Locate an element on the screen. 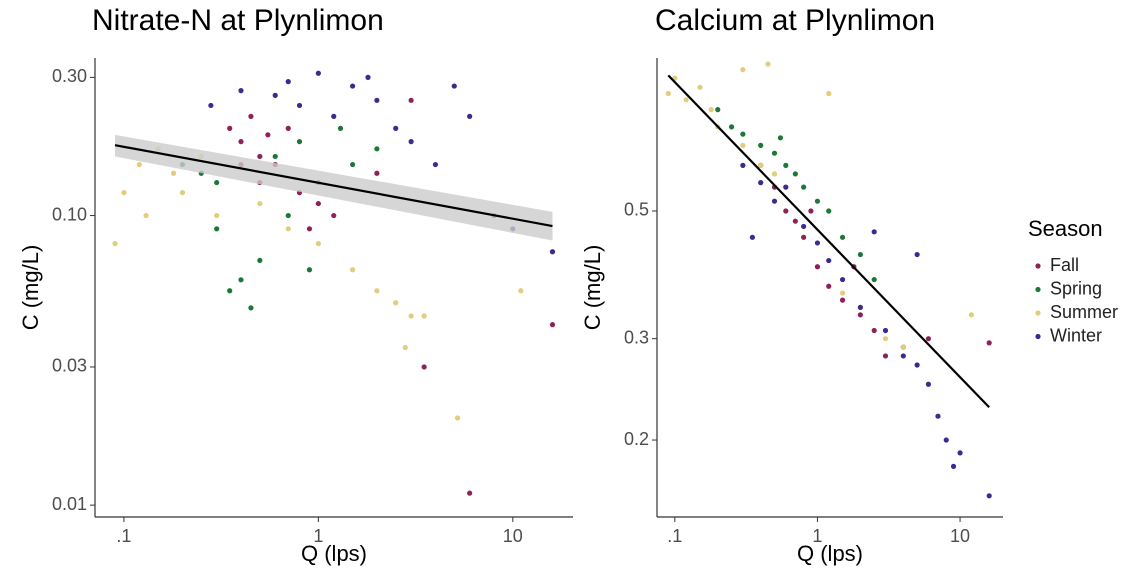 This screenshot has height=573, width=1147. confidence-band is located at coordinates (334, 187).